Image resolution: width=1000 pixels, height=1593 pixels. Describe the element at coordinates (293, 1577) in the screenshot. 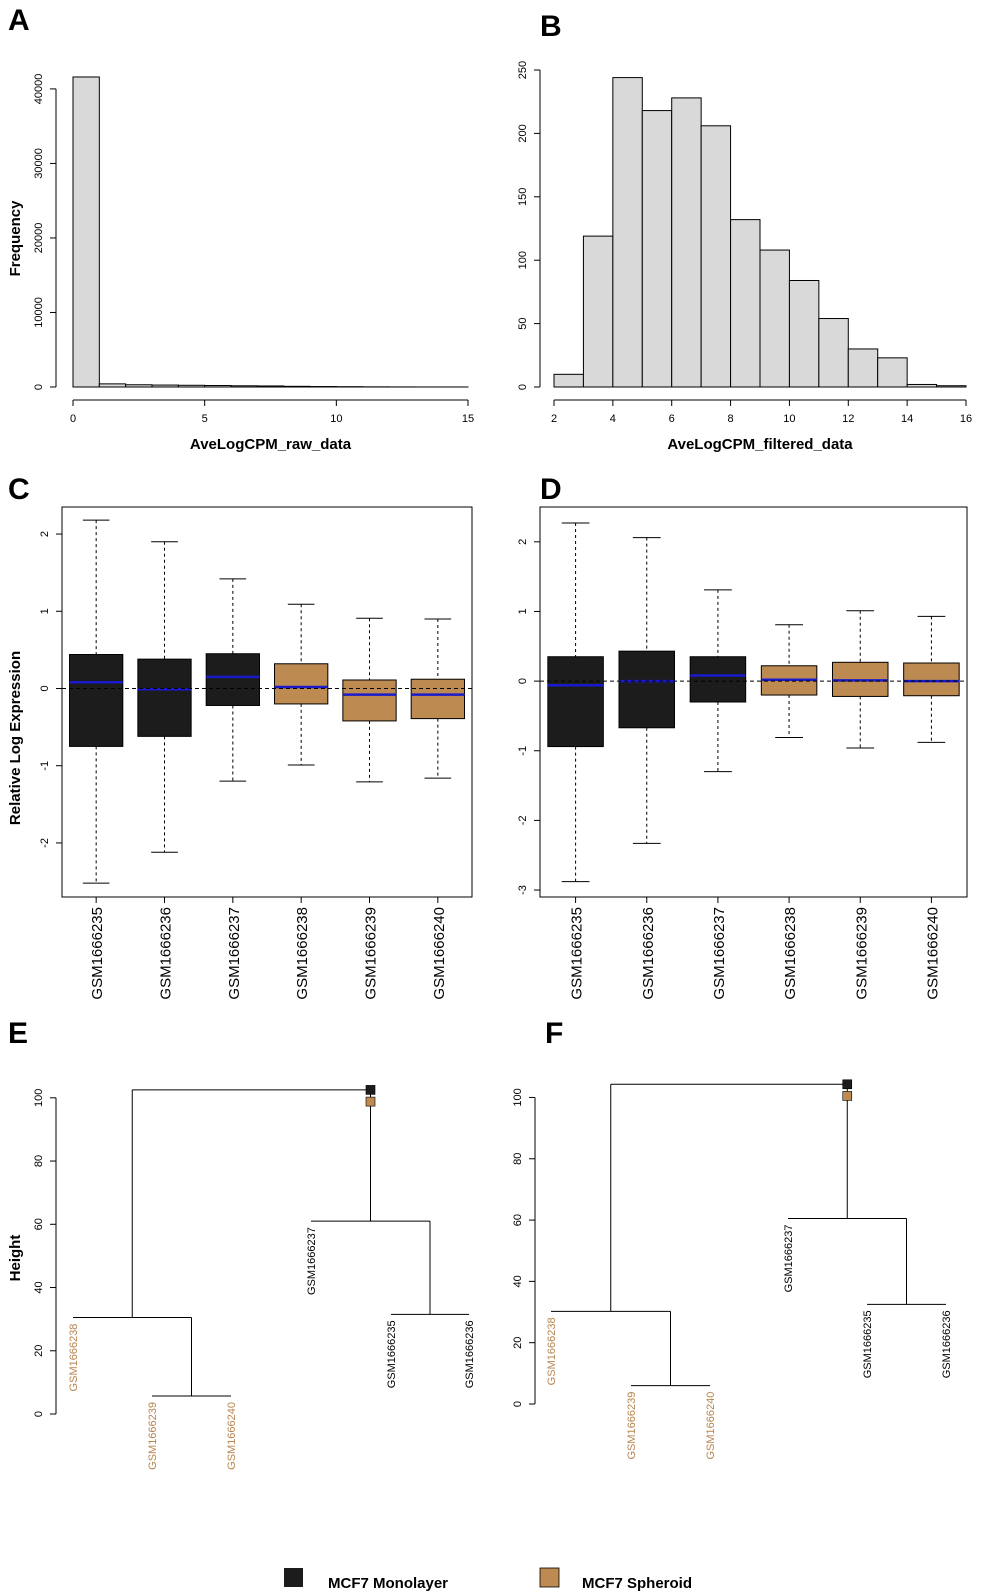

I see `legend-swatch-monolayer` at that location.